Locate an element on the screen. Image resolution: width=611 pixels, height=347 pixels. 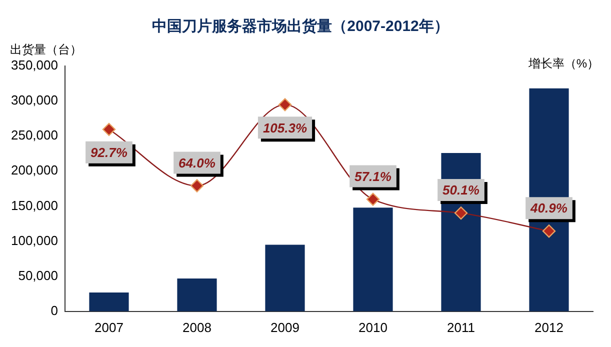
x-tick-label: 2011 is located at coordinates (461, 327).